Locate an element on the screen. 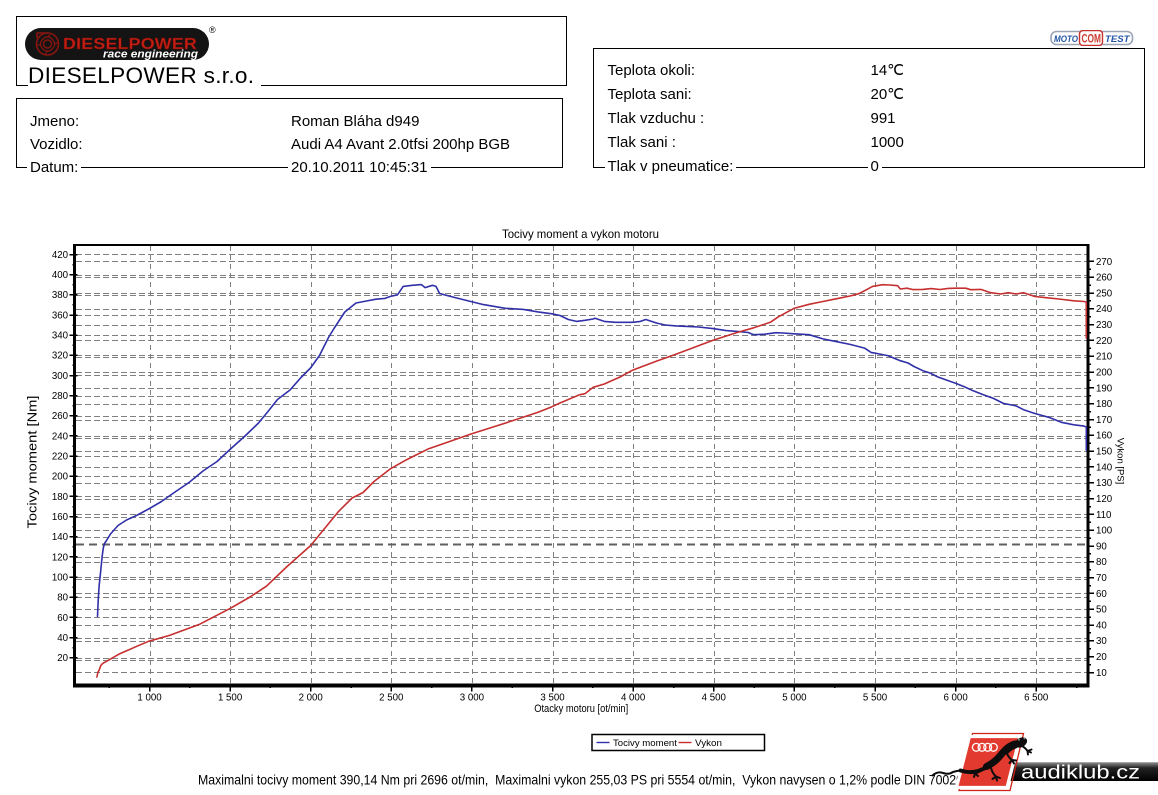 The height and width of the screenshot is (795, 1158). svg-text: 130 is located at coordinates (1104, 483).